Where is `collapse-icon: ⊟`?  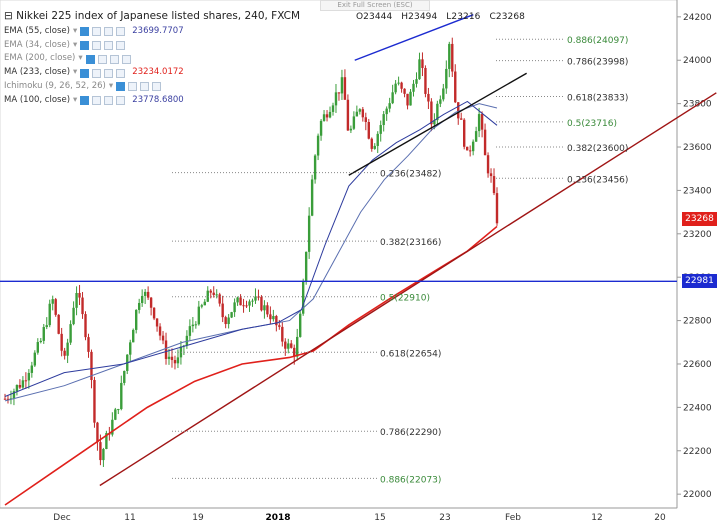
collapse-icon: ⊟ is located at coordinates (10, 16).